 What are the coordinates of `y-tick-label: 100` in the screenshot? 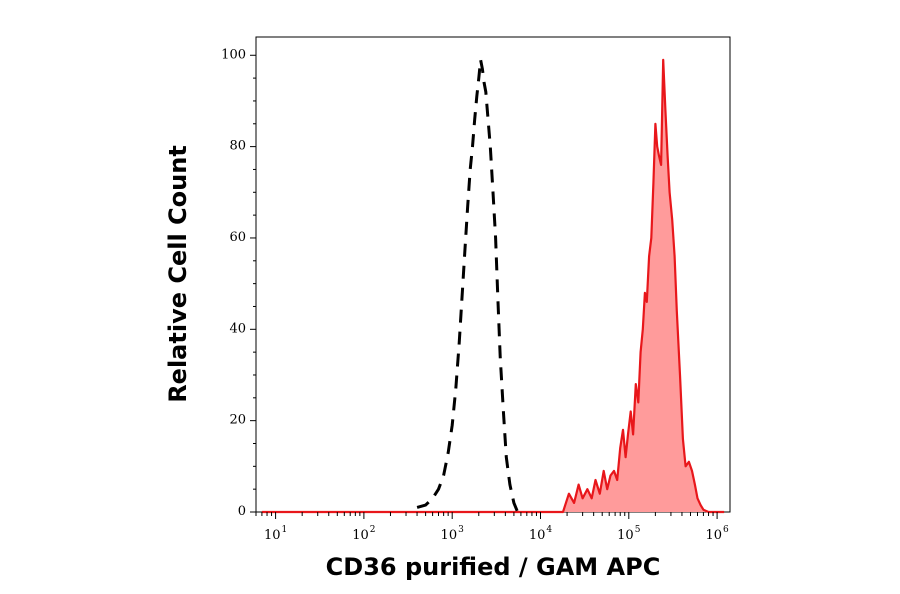 It's located at (233, 54).